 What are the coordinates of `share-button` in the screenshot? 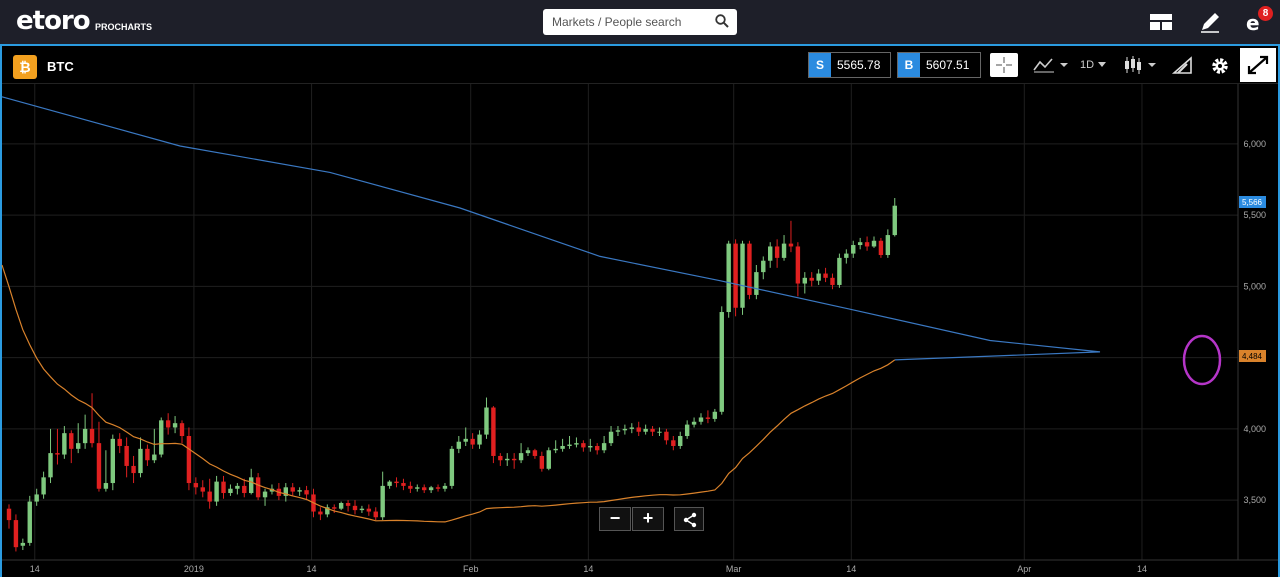 It's located at (689, 519).